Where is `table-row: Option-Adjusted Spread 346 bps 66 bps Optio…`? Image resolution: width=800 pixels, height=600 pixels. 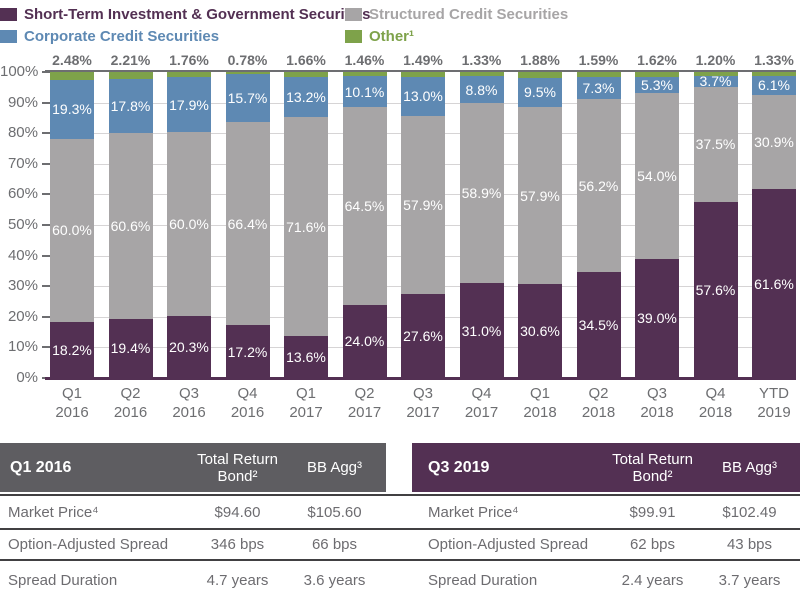 table-row: Option-Adjusted Spread 346 bps 66 bps Optio… is located at coordinates (400, 543).